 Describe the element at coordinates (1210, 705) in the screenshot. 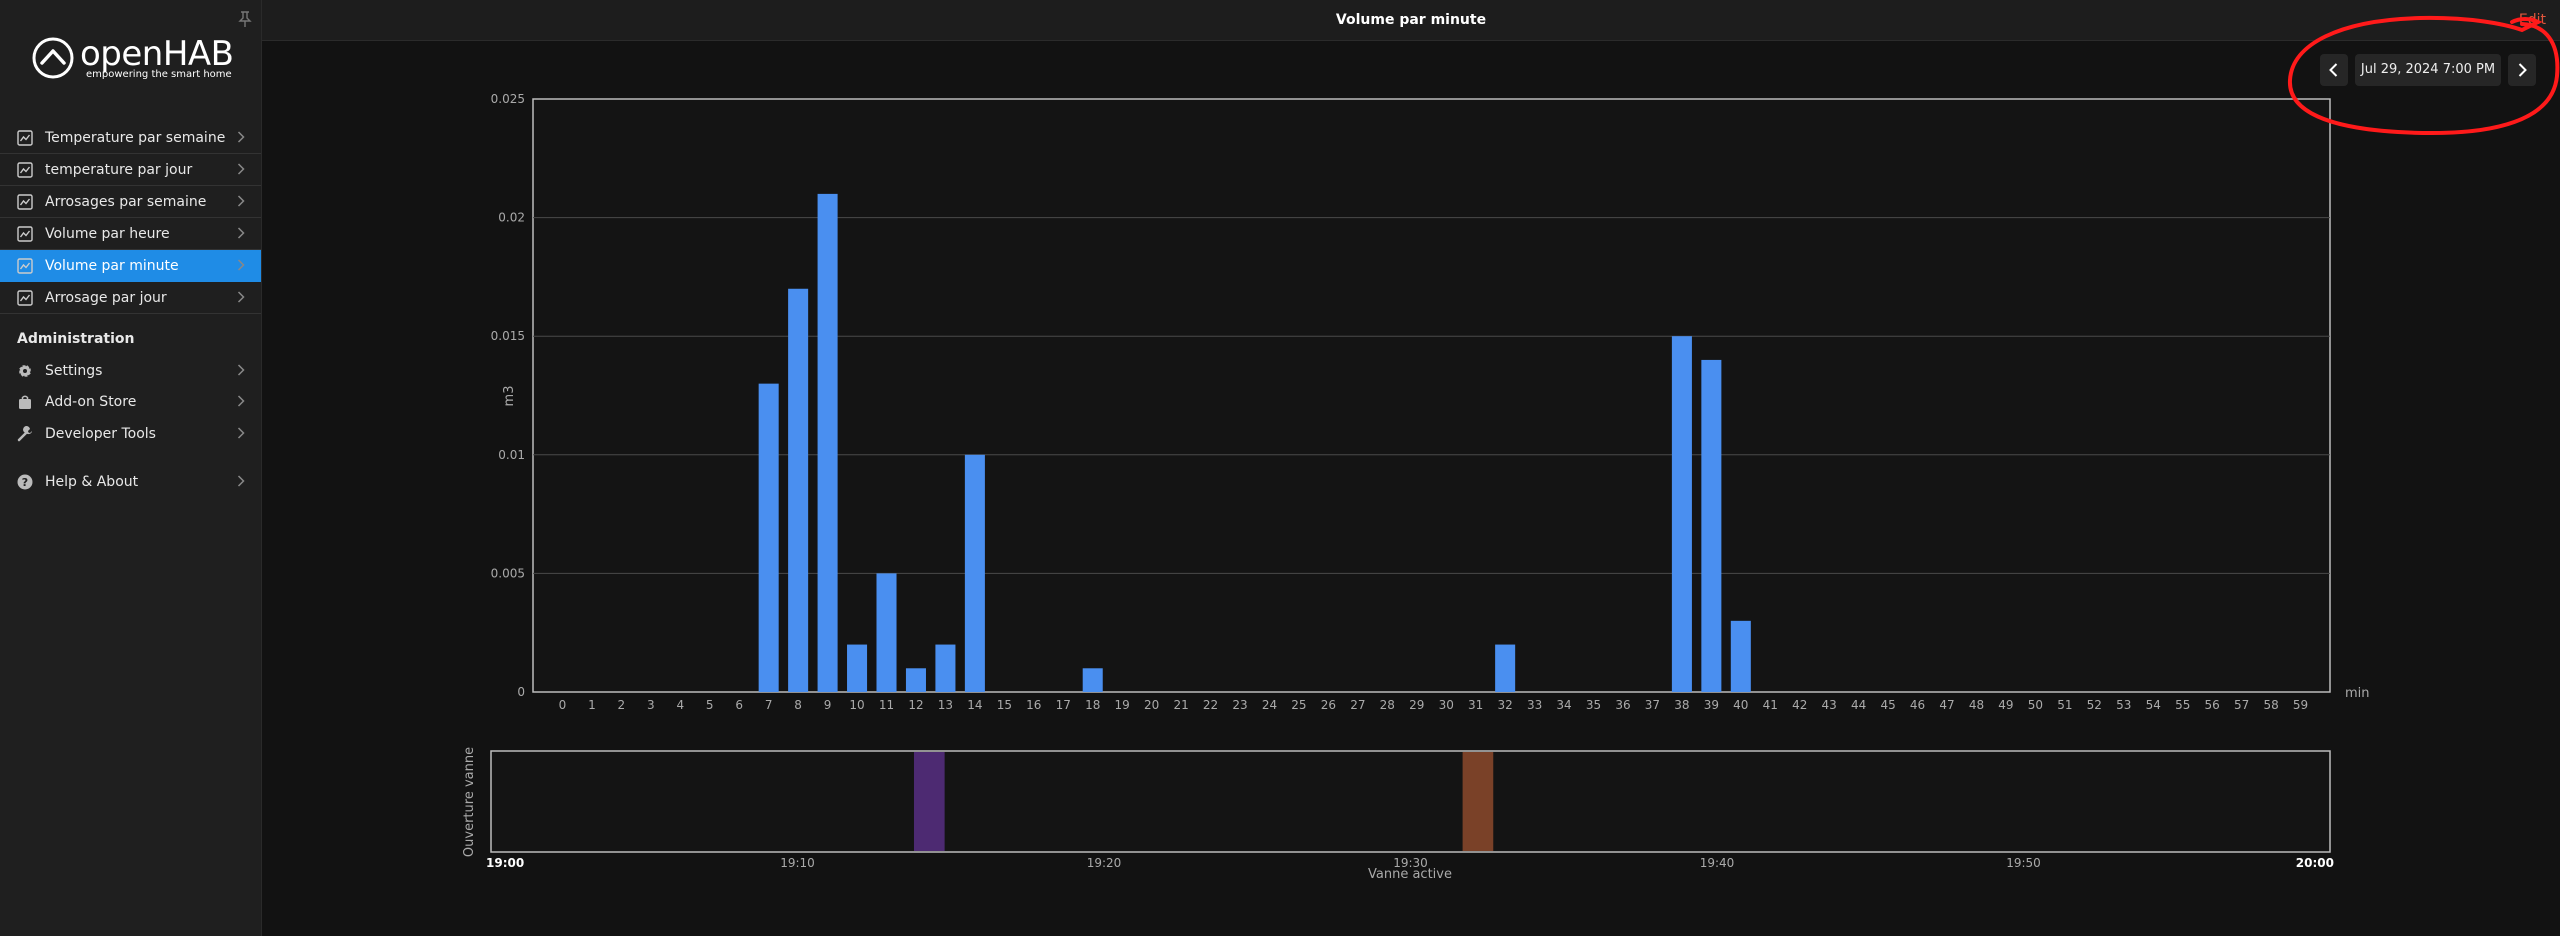

I see `x-tick-label: 22` at that location.